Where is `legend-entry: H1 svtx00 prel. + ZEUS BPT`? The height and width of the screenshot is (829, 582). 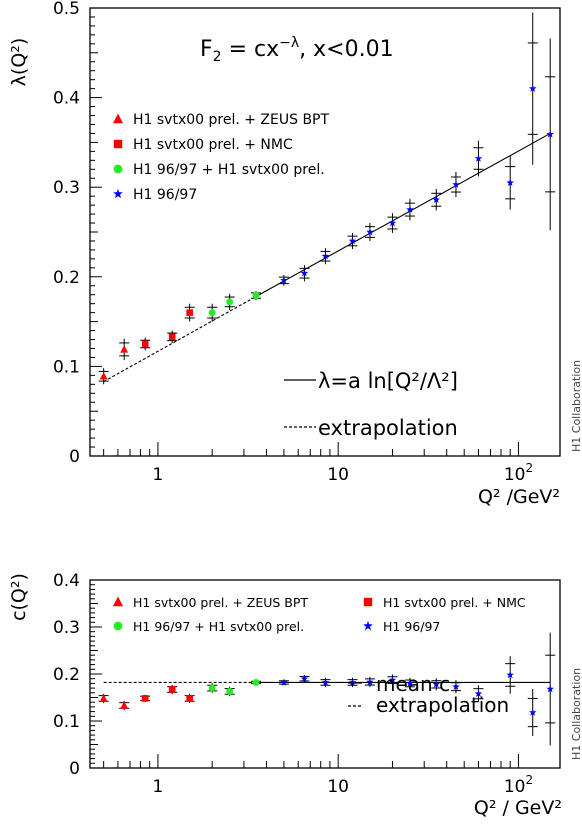 legend-entry: H1 svtx00 prel. + ZEUS BPT is located at coordinates (220, 602).